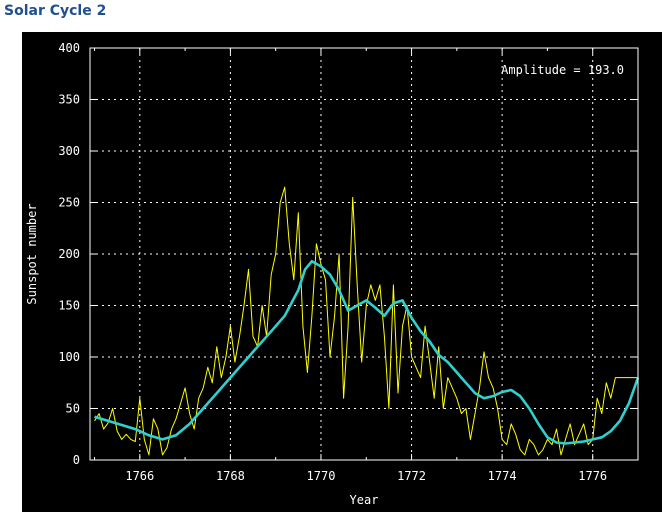 This screenshot has width=662, height=512. I want to click on y-tick-label: 350, so click(69, 100).